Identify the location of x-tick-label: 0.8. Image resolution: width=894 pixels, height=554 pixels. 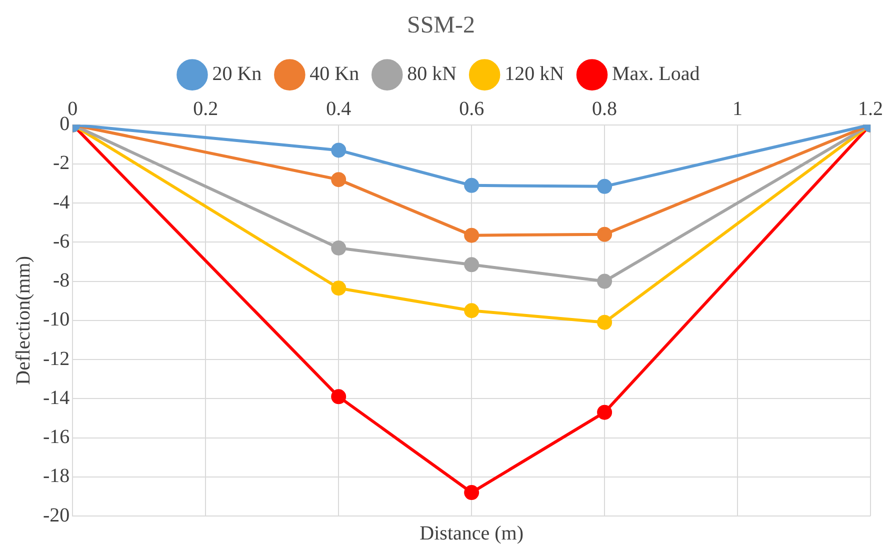
(605, 109).